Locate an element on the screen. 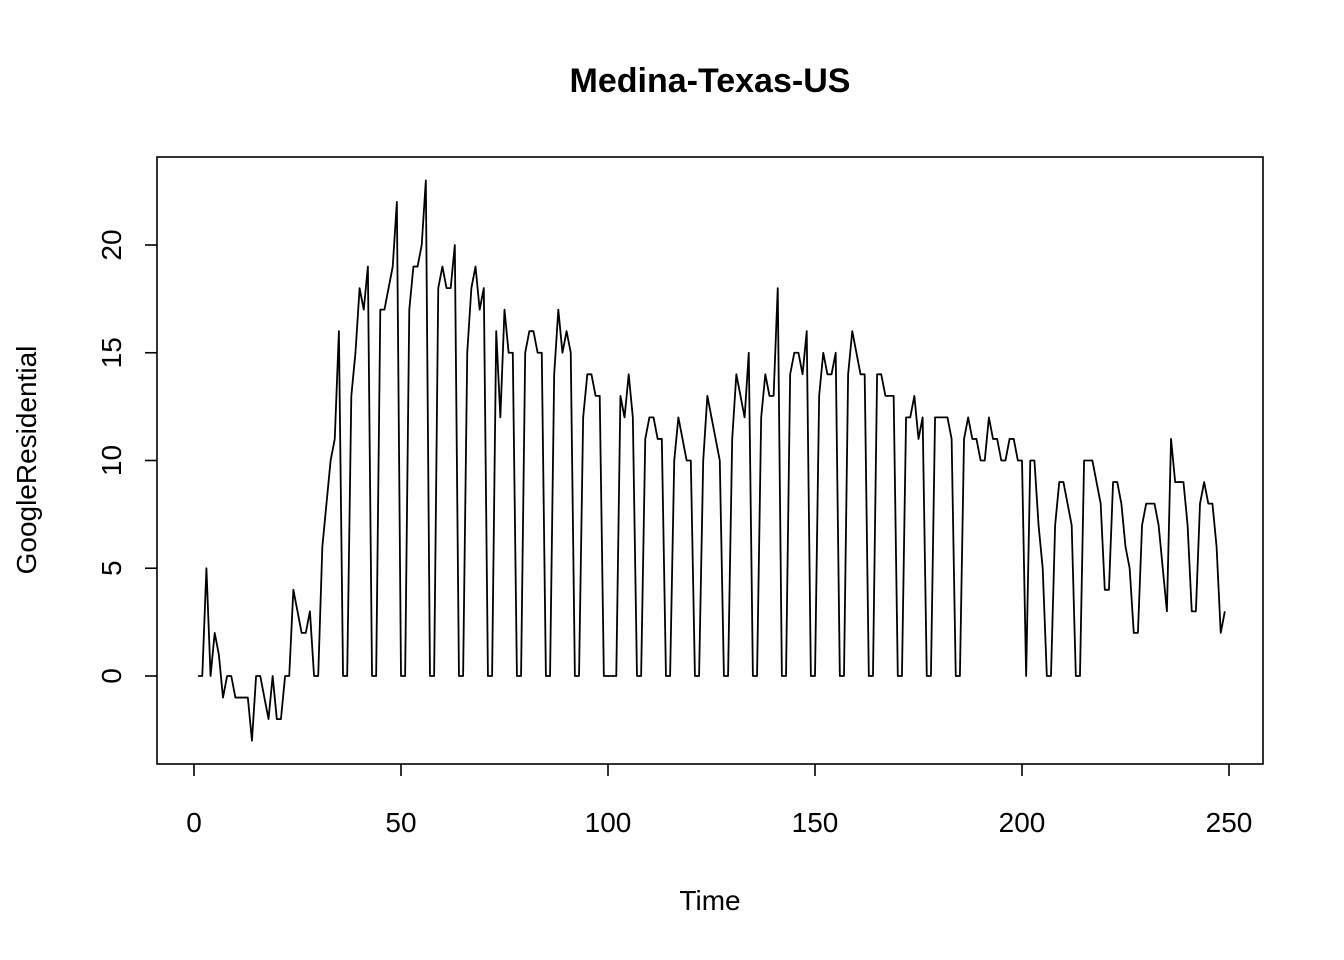 Image resolution: width=1344 pixels, height=960 pixels. x-tick-label: 150 is located at coordinates (815, 822).